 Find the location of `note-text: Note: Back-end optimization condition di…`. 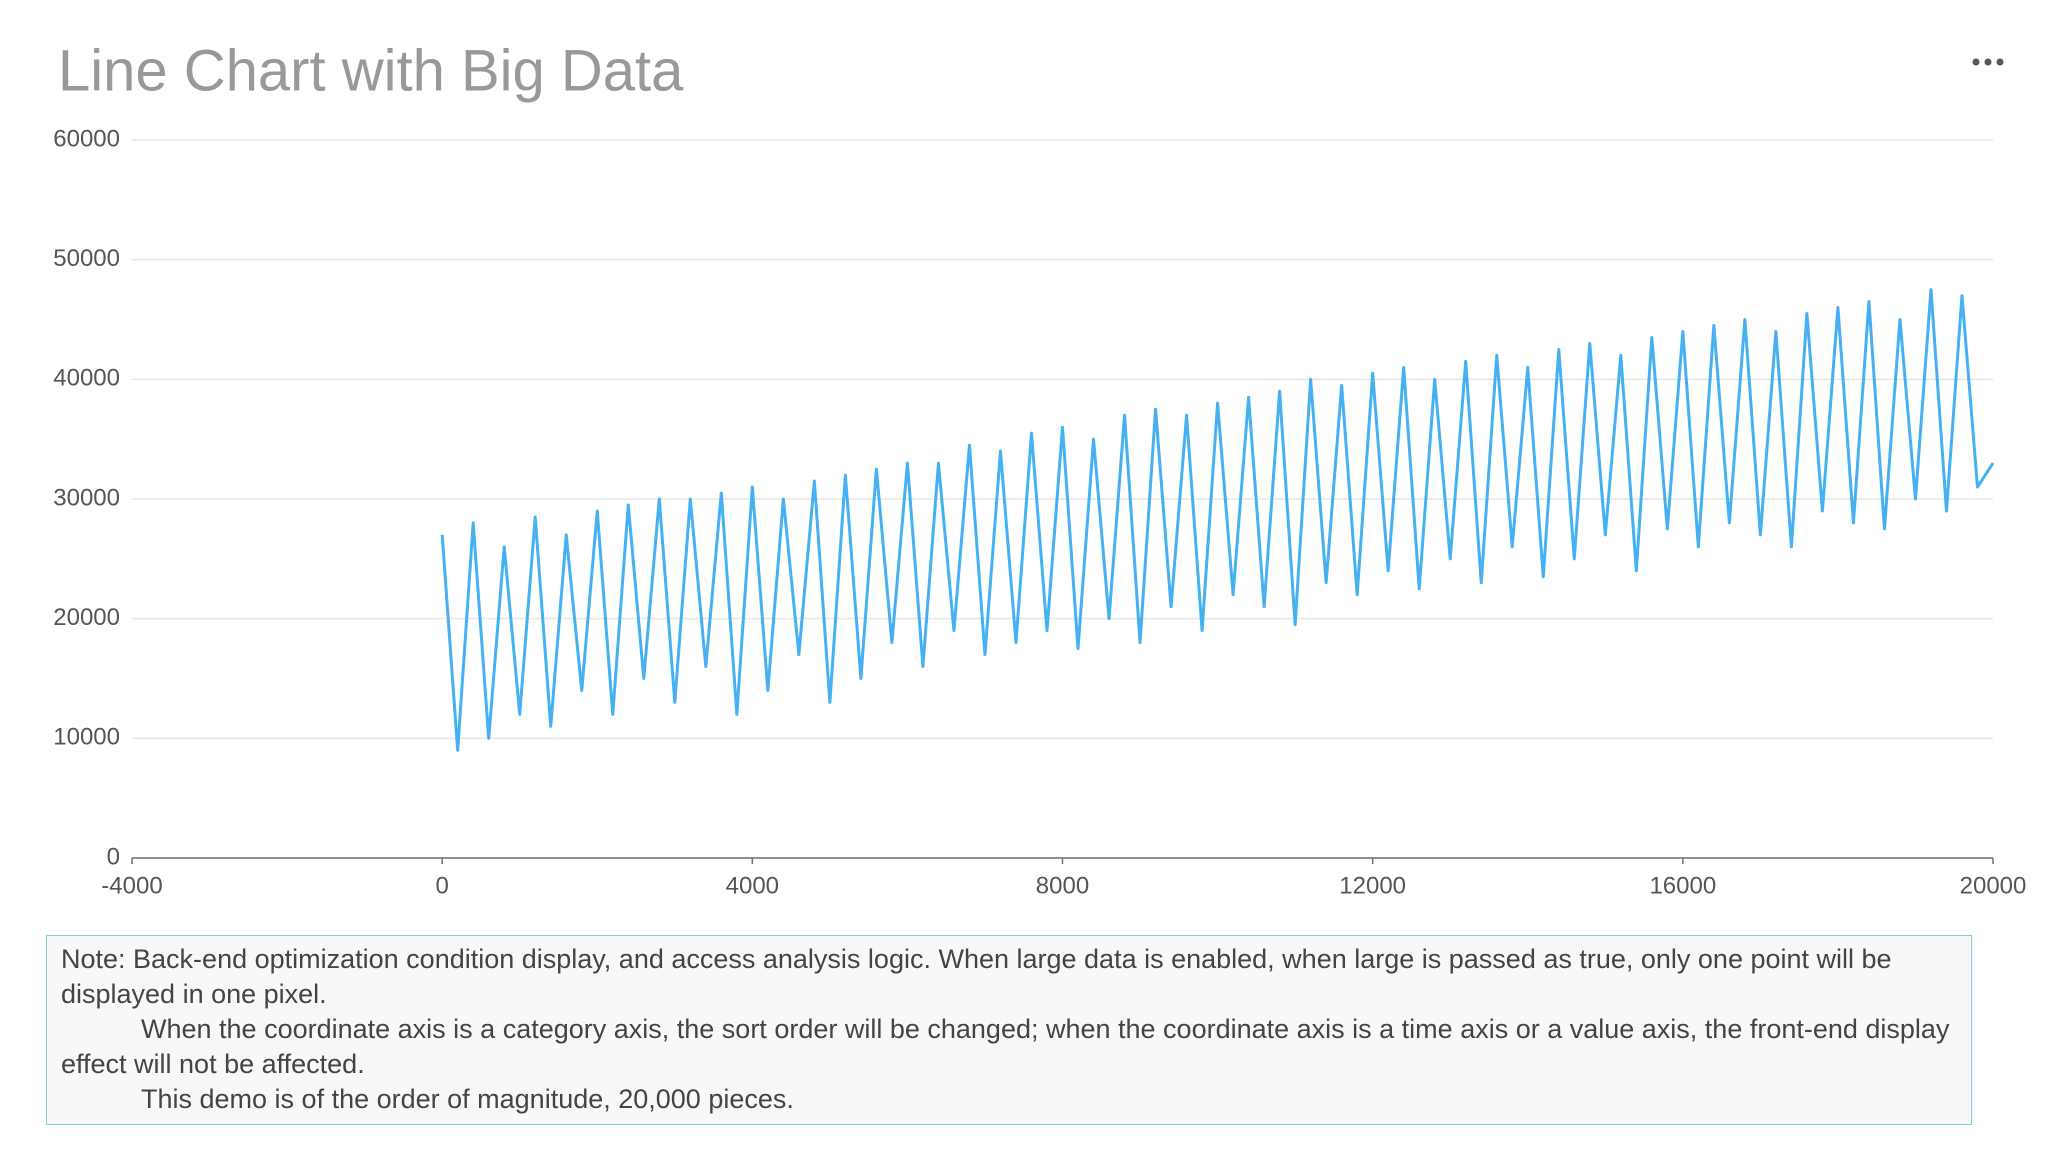

note-text: Note: Back-end optimization condition di… is located at coordinates (976, 976).